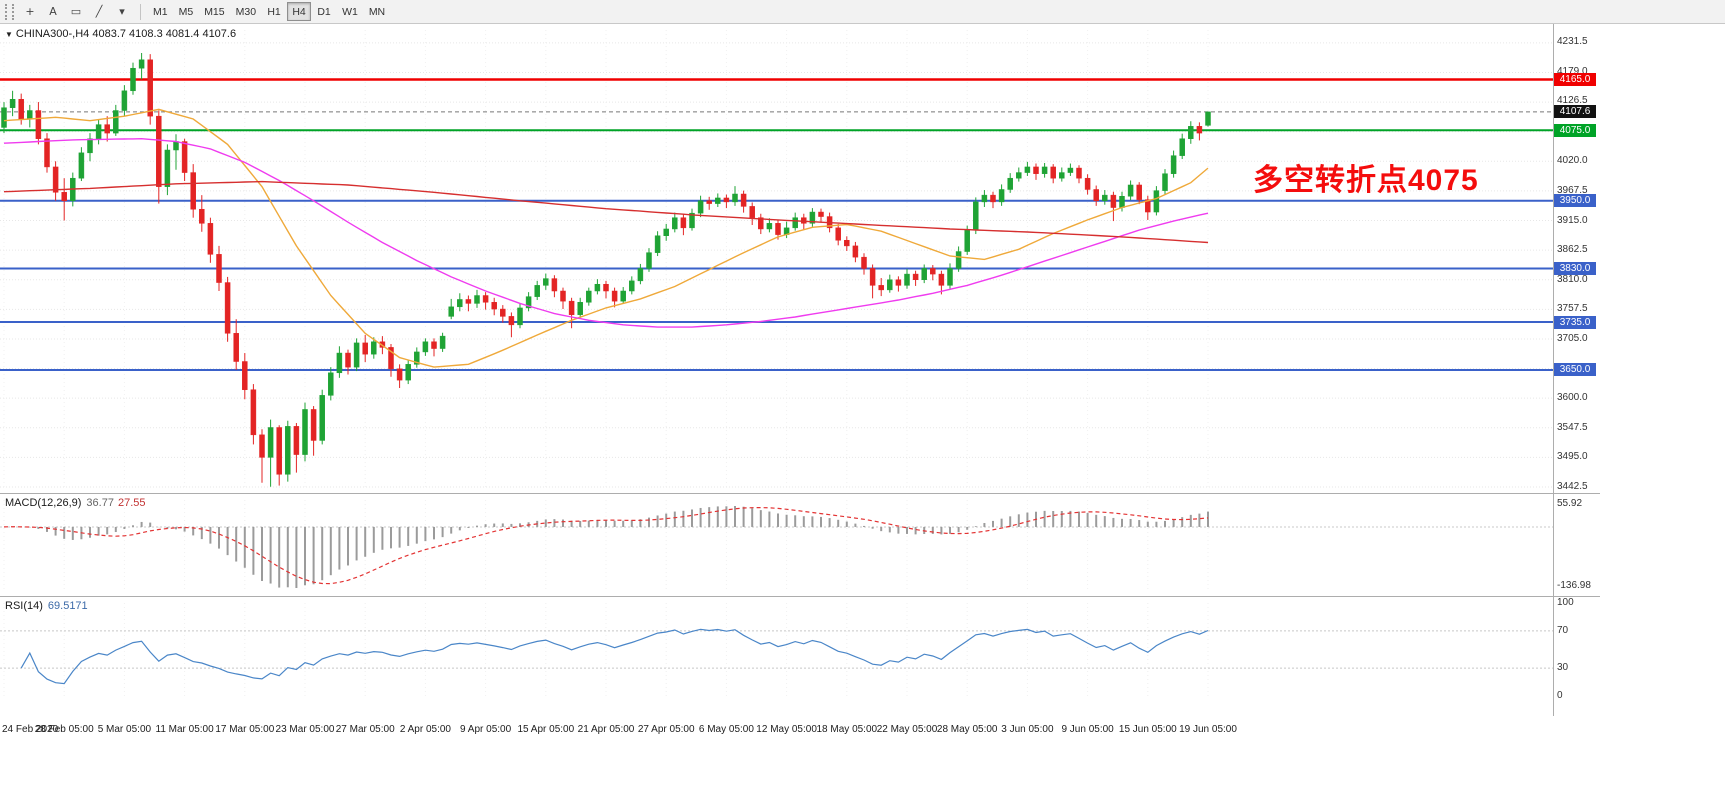  Describe the element at coordinates (43, 503) in the screenshot. I see `macd-name: MACD(12,26,9)` at that location.